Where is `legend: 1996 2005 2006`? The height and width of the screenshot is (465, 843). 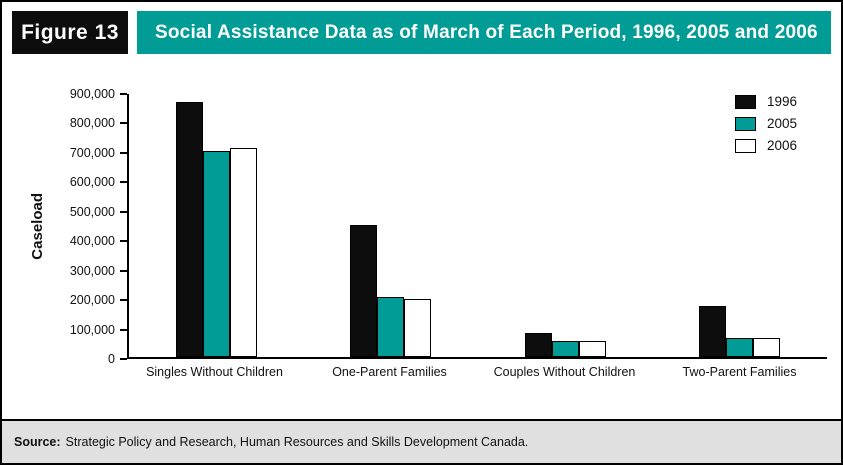 legend: 1996 2005 2006 is located at coordinates (765, 123).